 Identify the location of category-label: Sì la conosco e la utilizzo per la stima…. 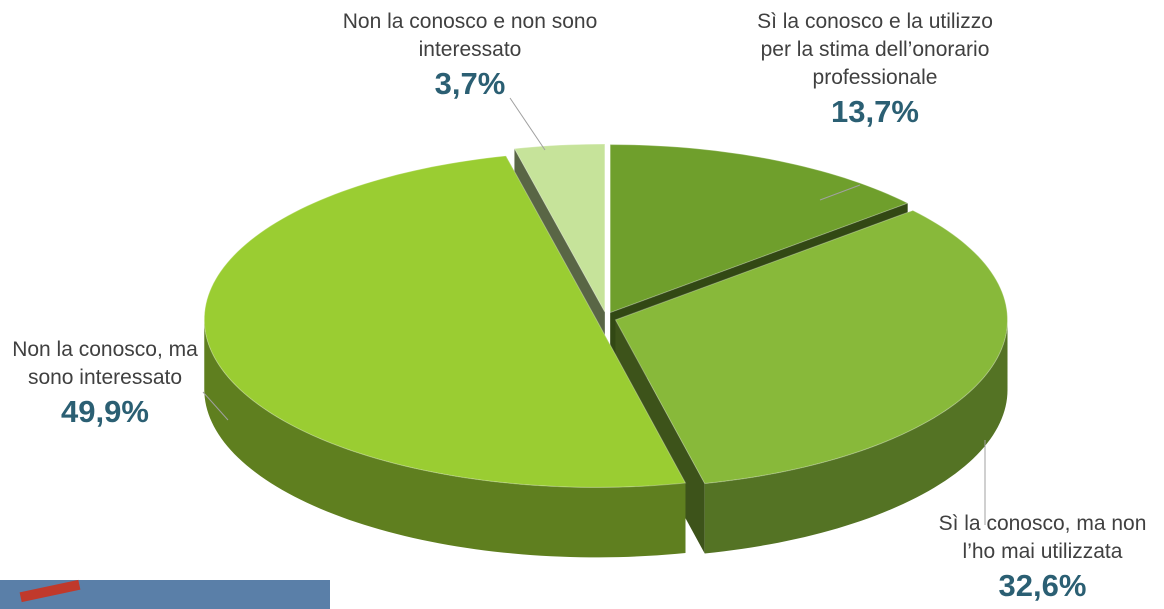
(875, 49).